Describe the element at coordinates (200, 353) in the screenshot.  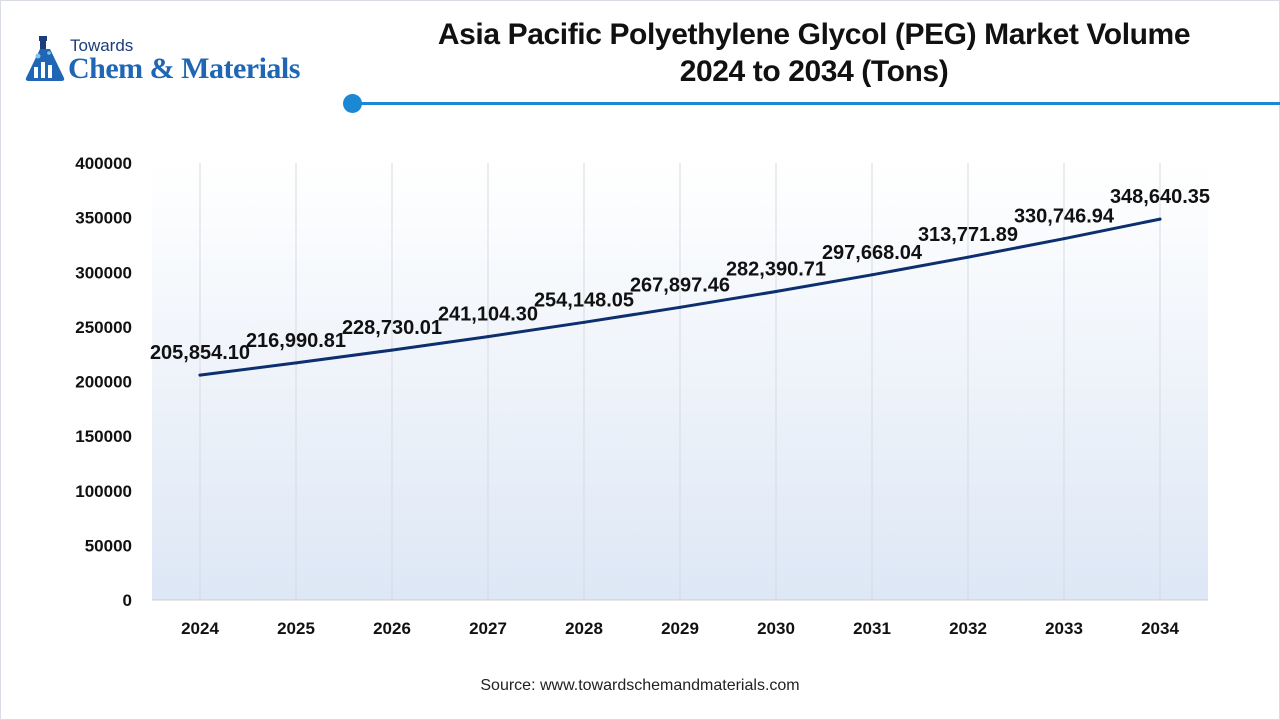
I see `data-label: 205,854.10` at that location.